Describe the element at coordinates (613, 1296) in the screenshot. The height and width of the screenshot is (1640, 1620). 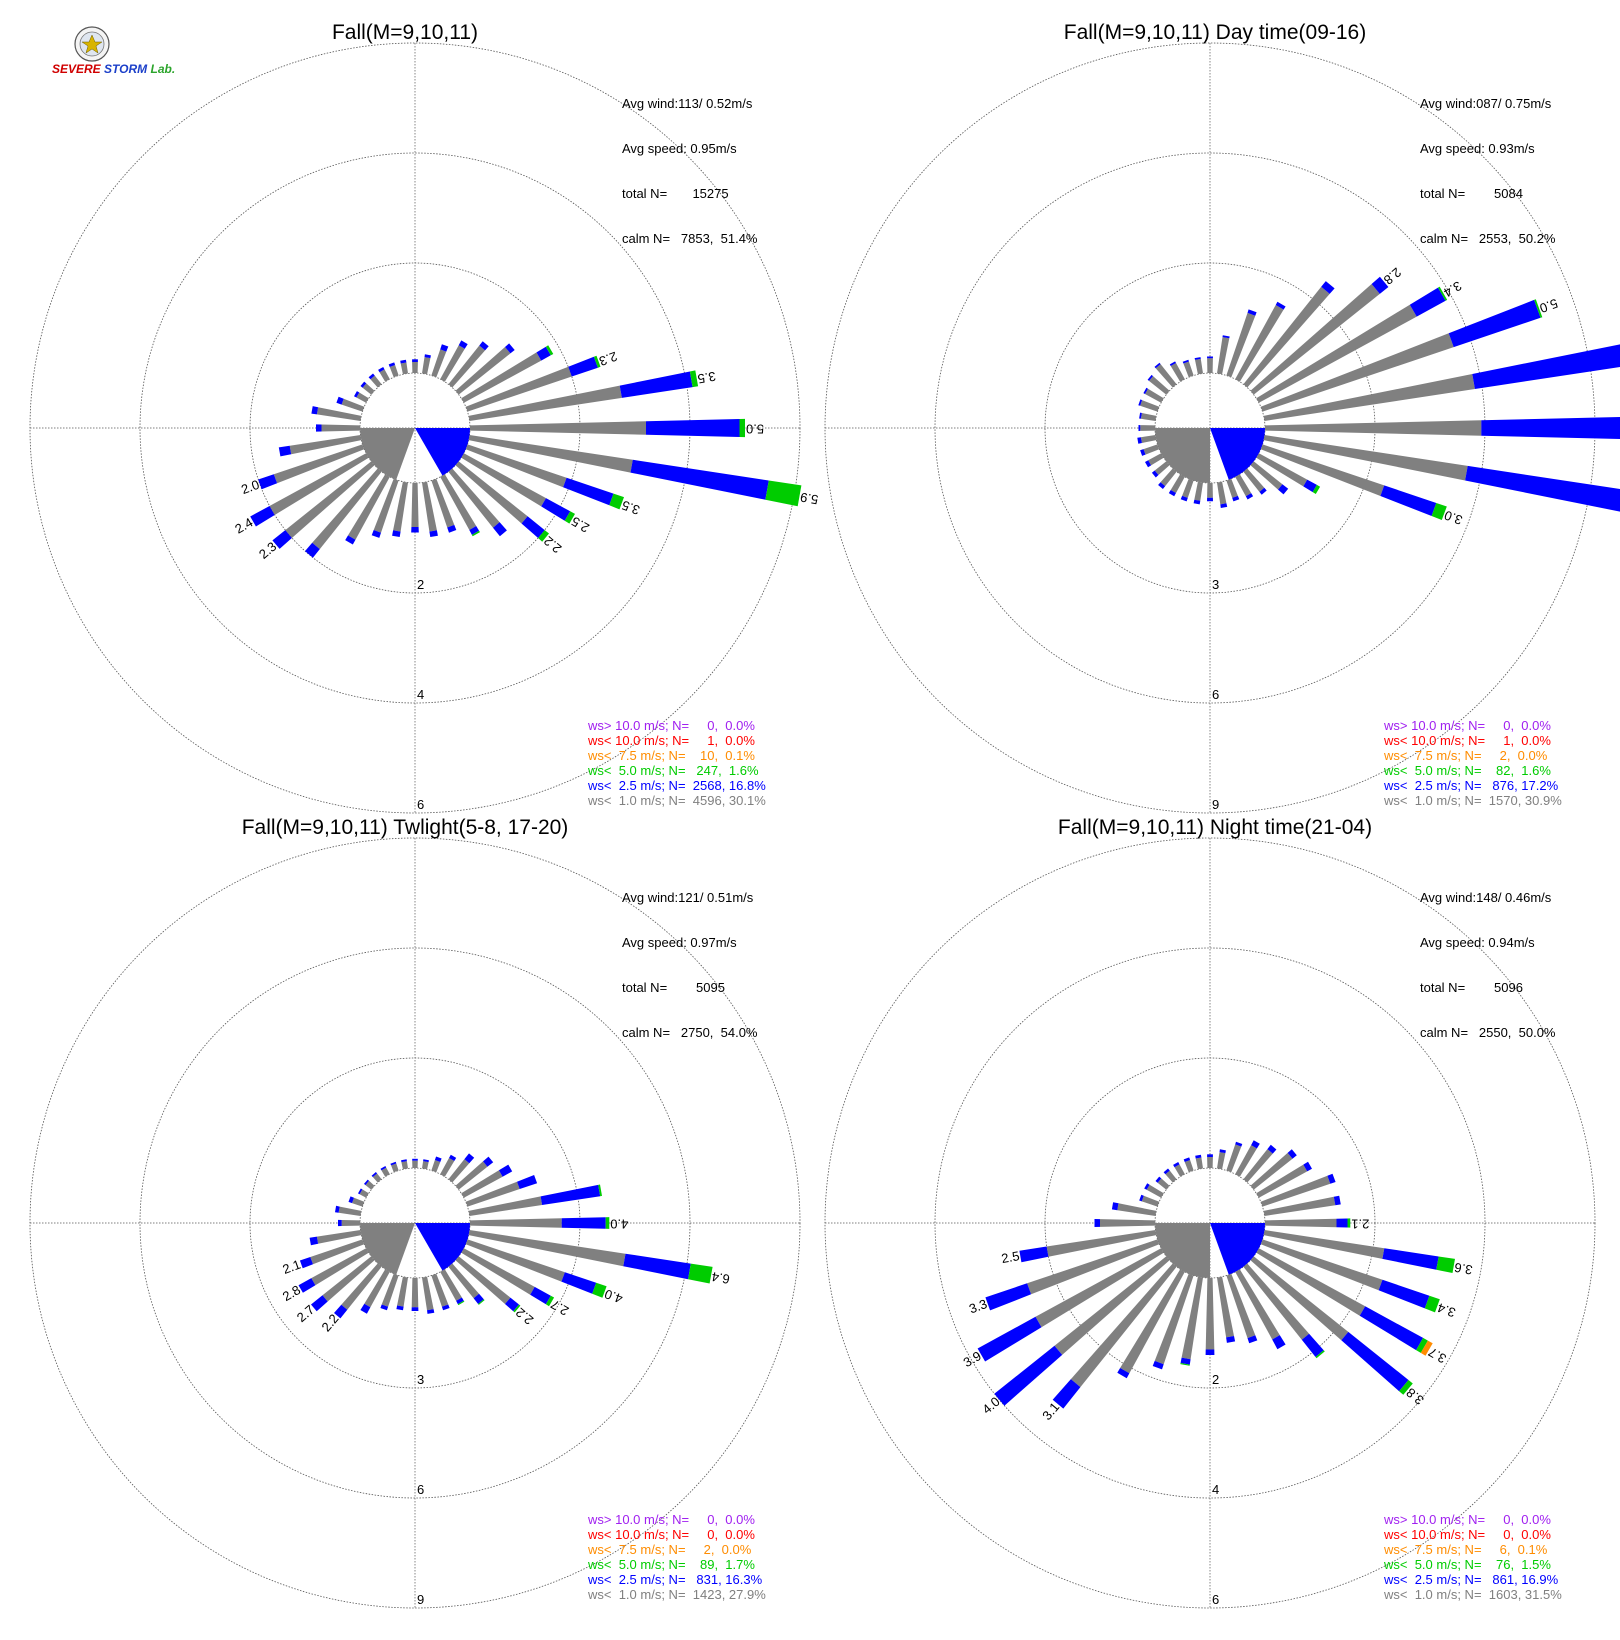
I see `bar-value-label: 4.0` at that location.